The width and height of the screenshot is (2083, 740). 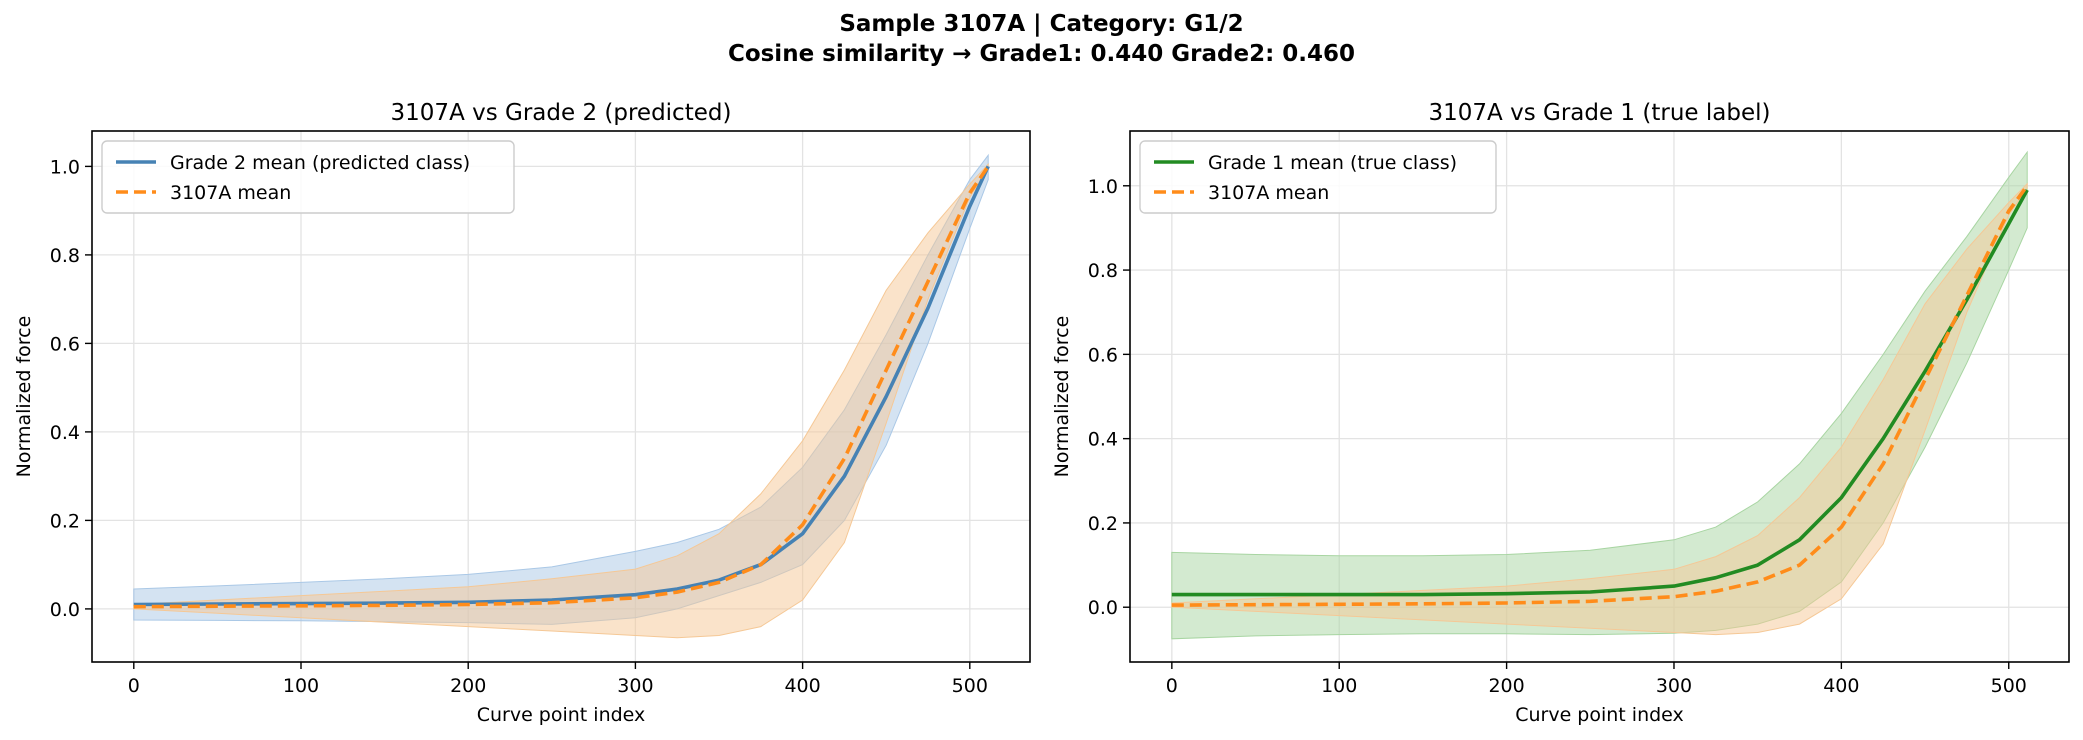 What do you see at coordinates (561, 113) in the screenshot?
I see `chart-title: 3107A vs Grade 2 (predicted)` at bounding box center [561, 113].